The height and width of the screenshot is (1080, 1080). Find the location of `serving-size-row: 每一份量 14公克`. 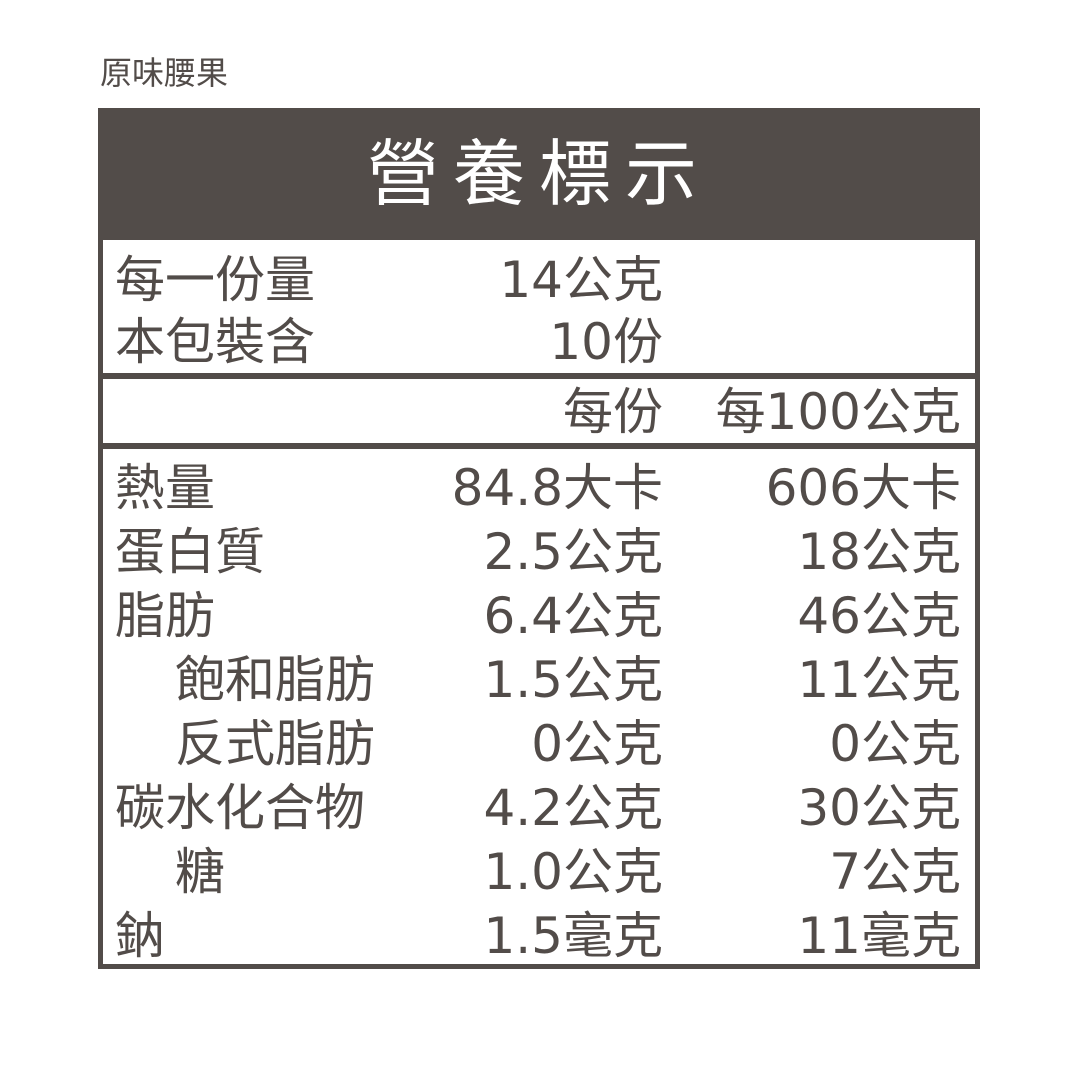

serving-size-row: 每一份量 14公克 is located at coordinates (539, 280).